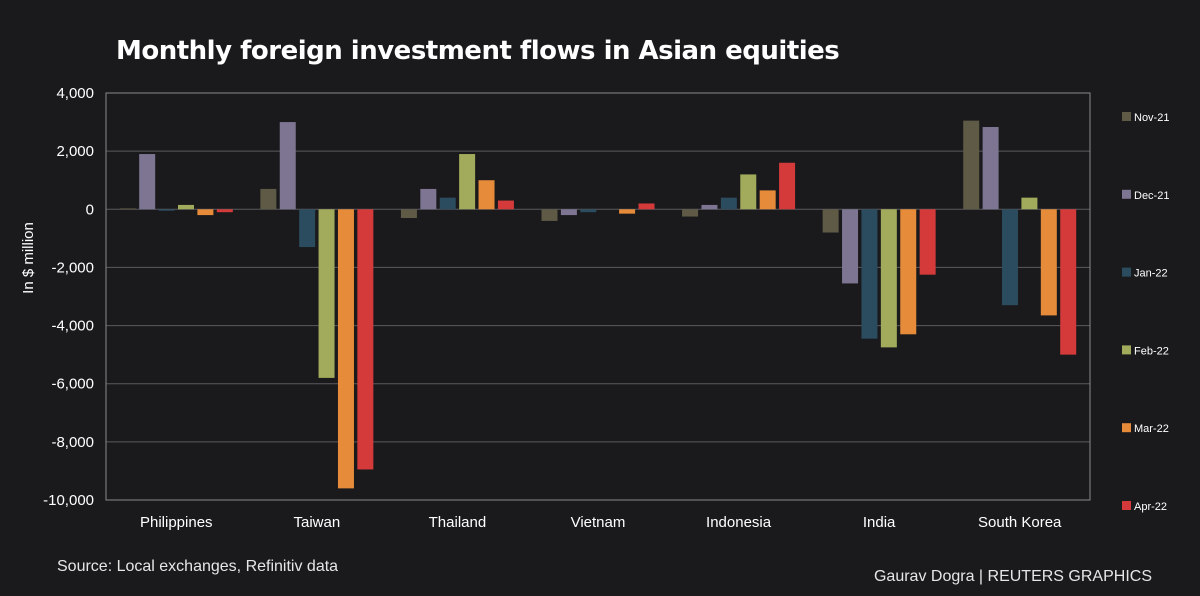  Describe the element at coordinates (1151, 196) in the screenshot. I see `legend-label: Dec-21` at that location.